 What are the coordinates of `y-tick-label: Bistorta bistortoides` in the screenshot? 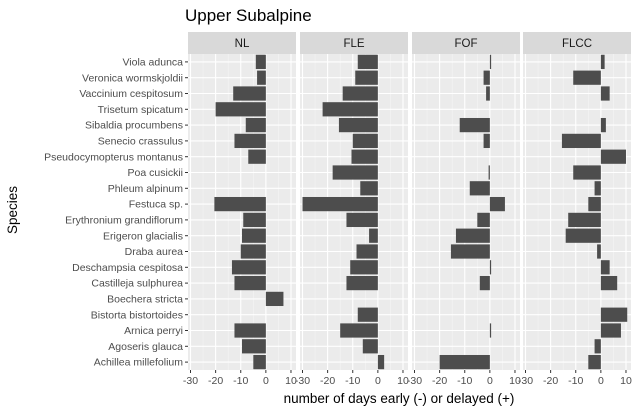 It's located at (137, 315).